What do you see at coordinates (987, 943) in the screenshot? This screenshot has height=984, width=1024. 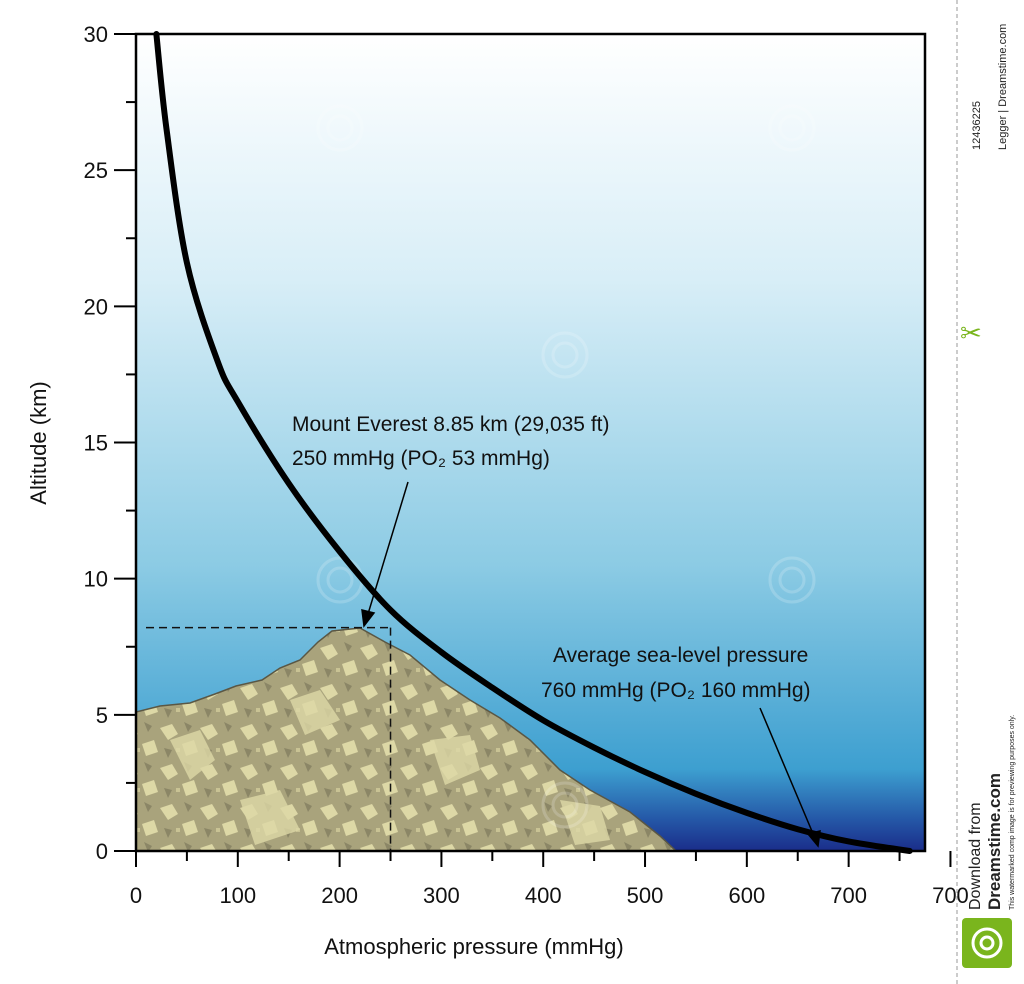 I see `dreamstime-logo-icon` at bounding box center [987, 943].